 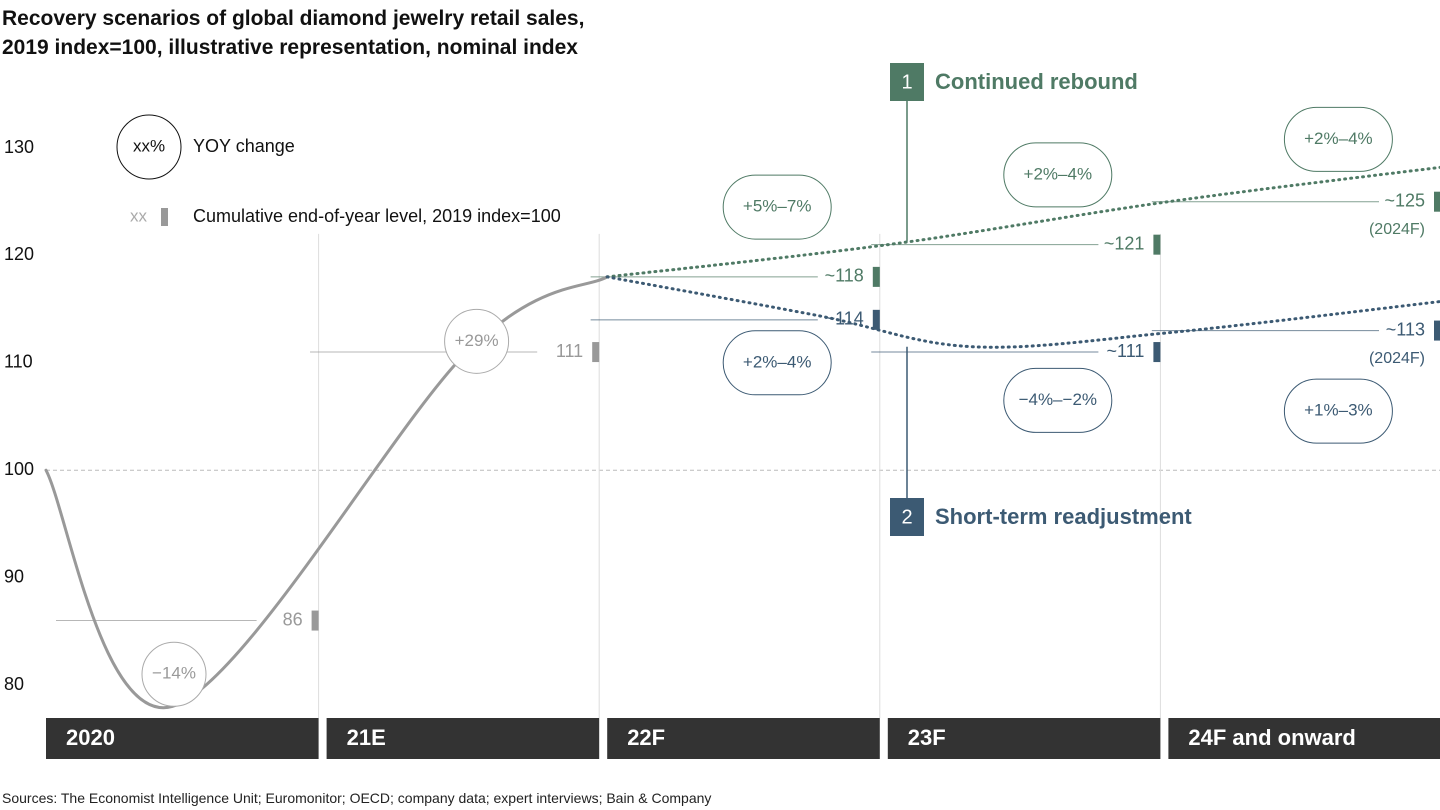 What do you see at coordinates (1036, 81) in the screenshot?
I see `scenario-name: Continued rebound` at bounding box center [1036, 81].